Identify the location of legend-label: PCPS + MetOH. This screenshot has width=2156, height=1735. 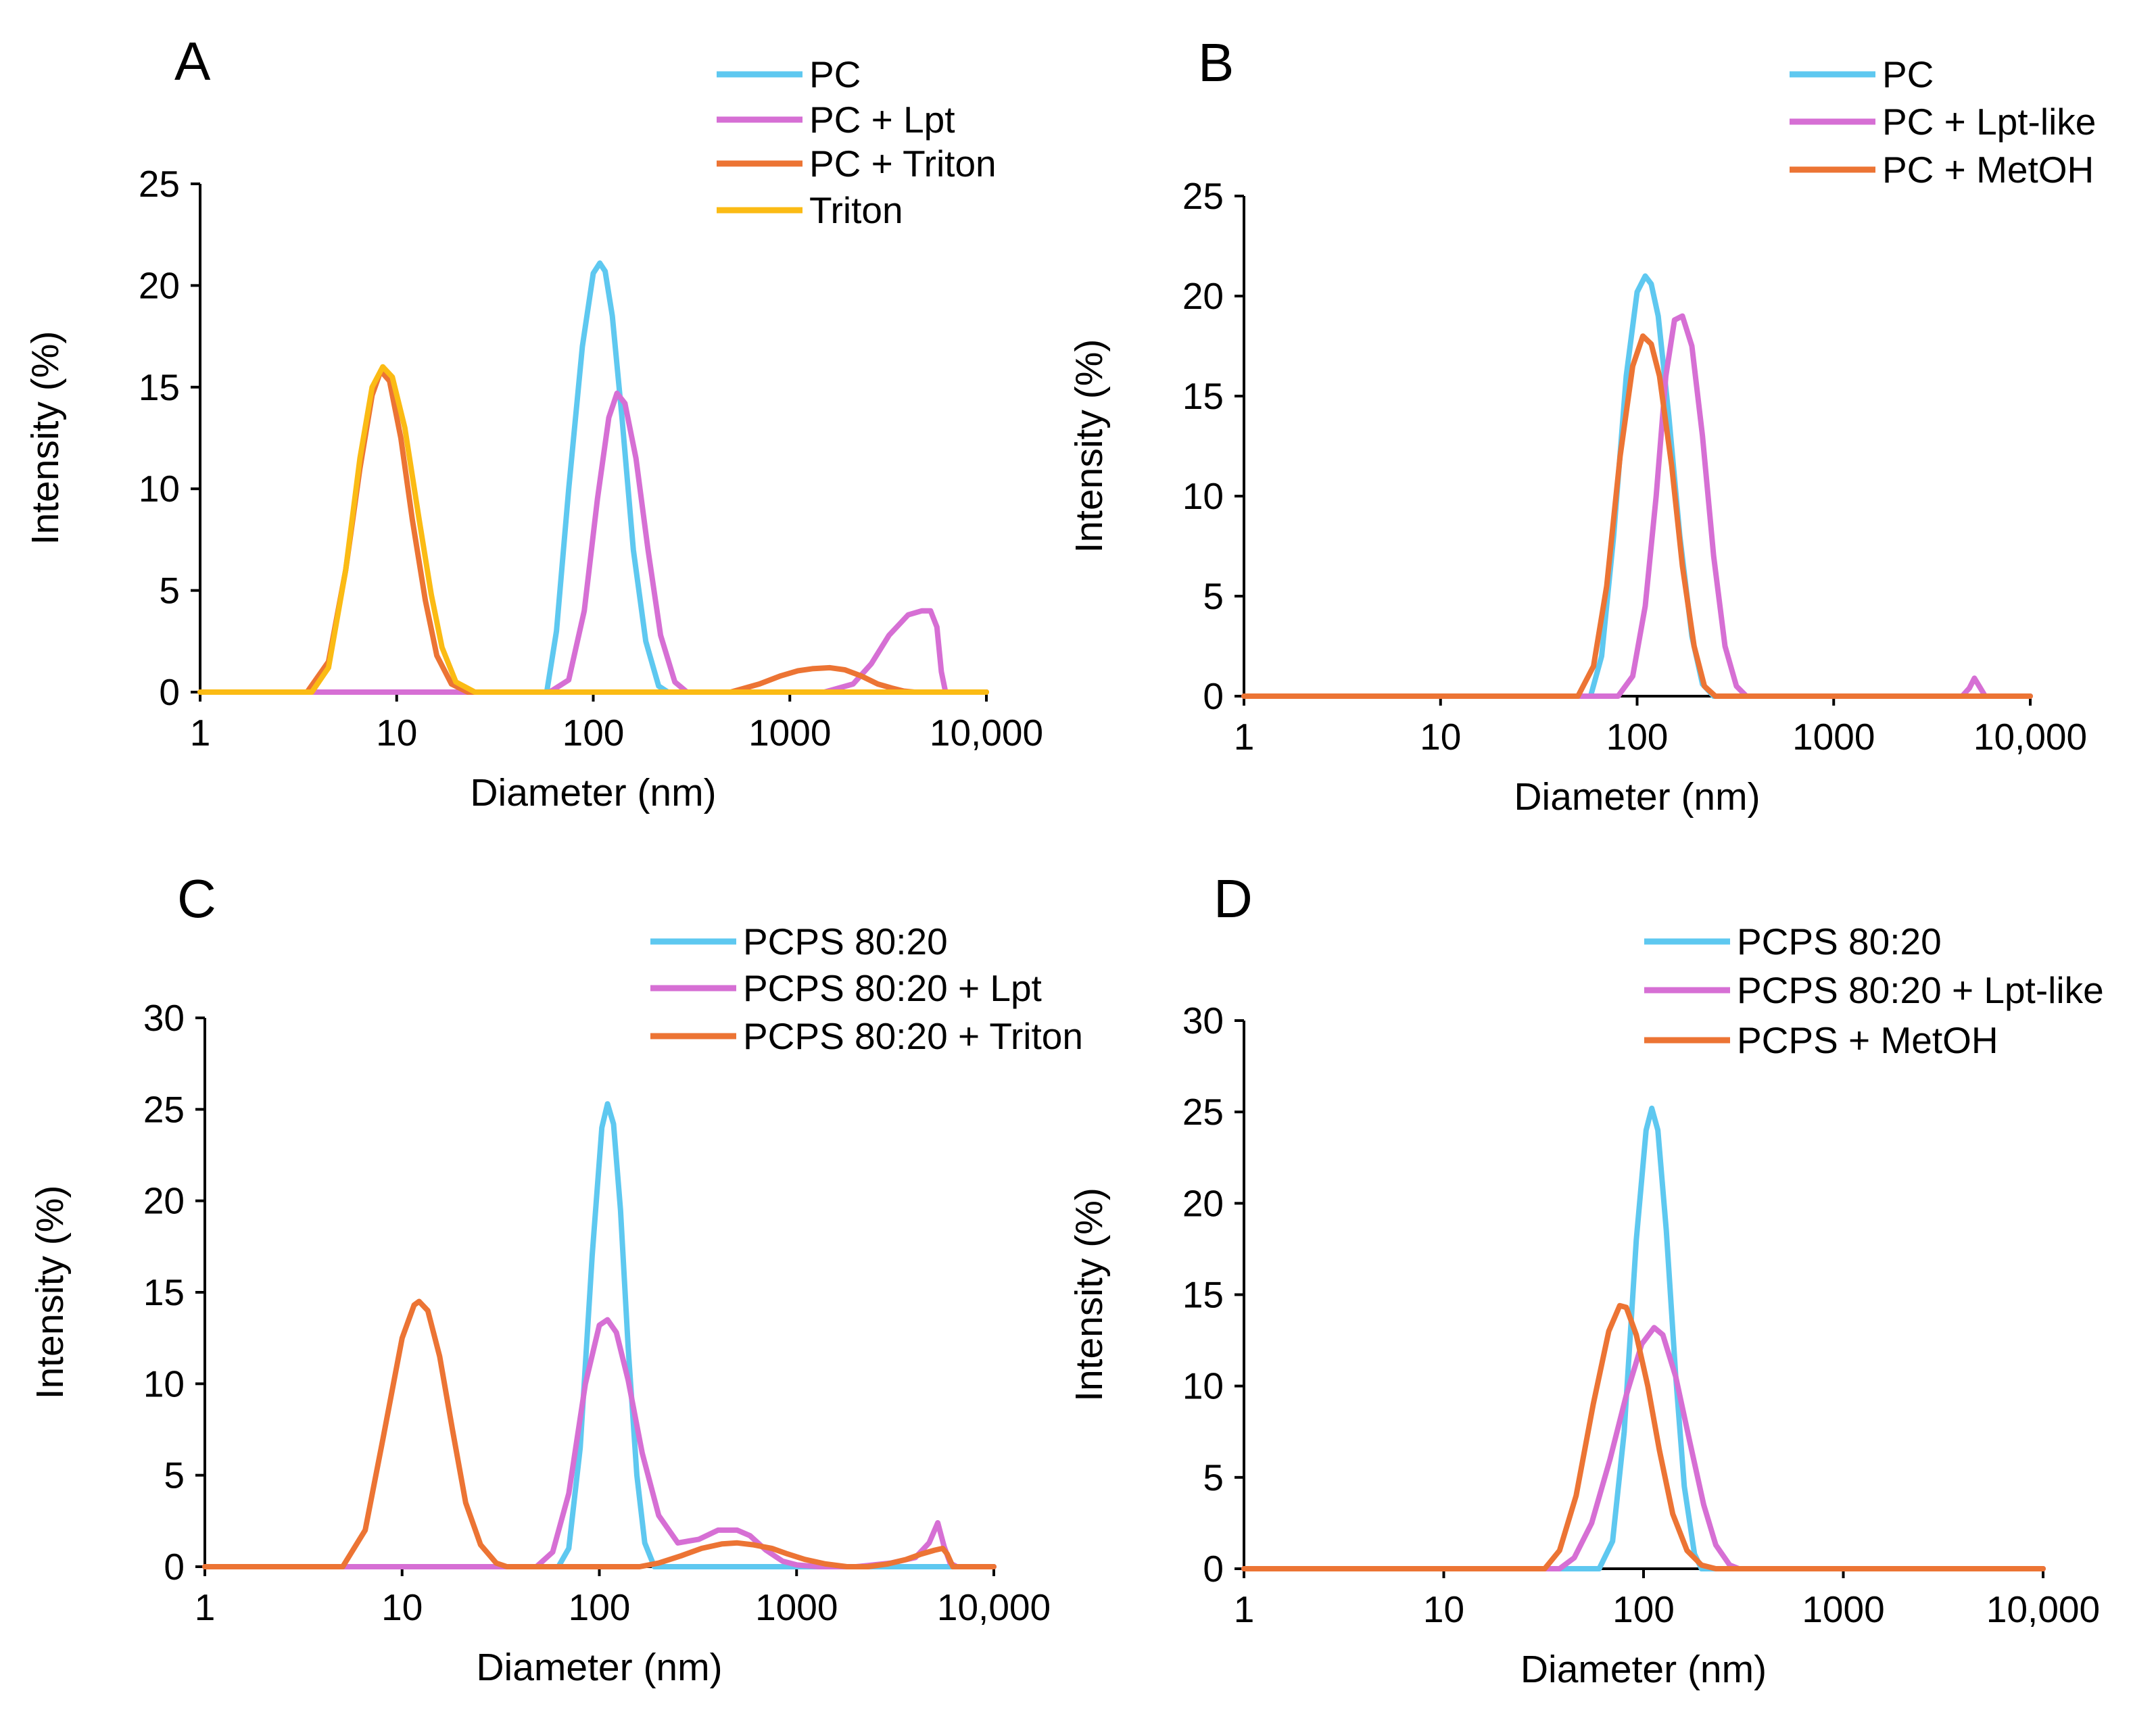
(1867, 1040).